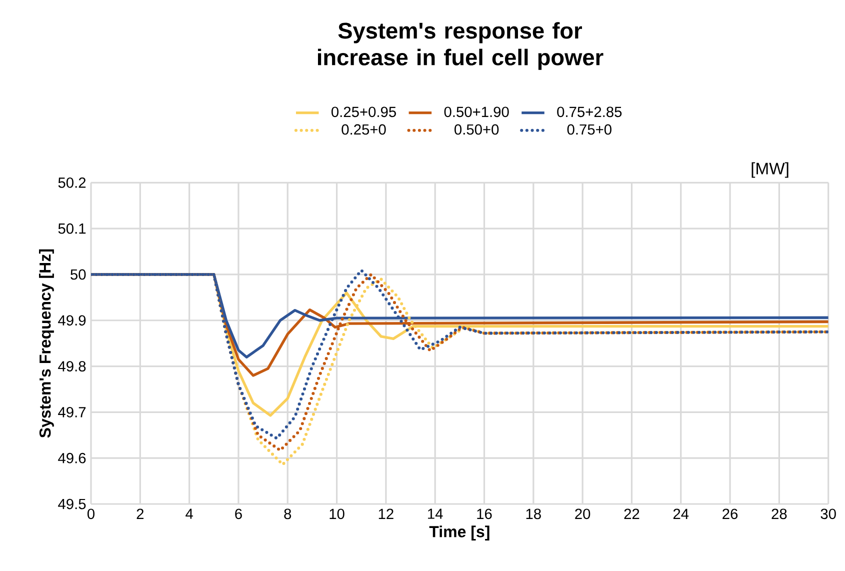  I want to click on y-axis-title: System's Frequency [Hz], so click(46, 343).